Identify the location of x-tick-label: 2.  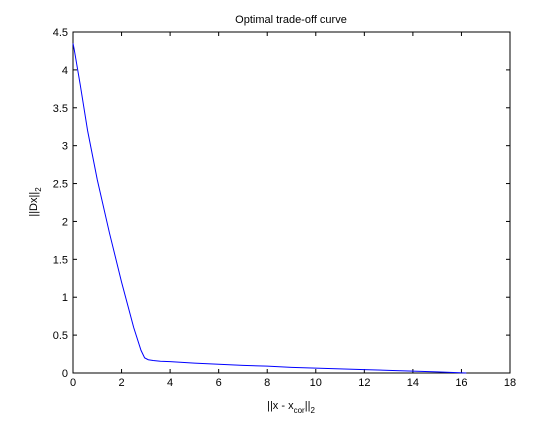
(121, 383).